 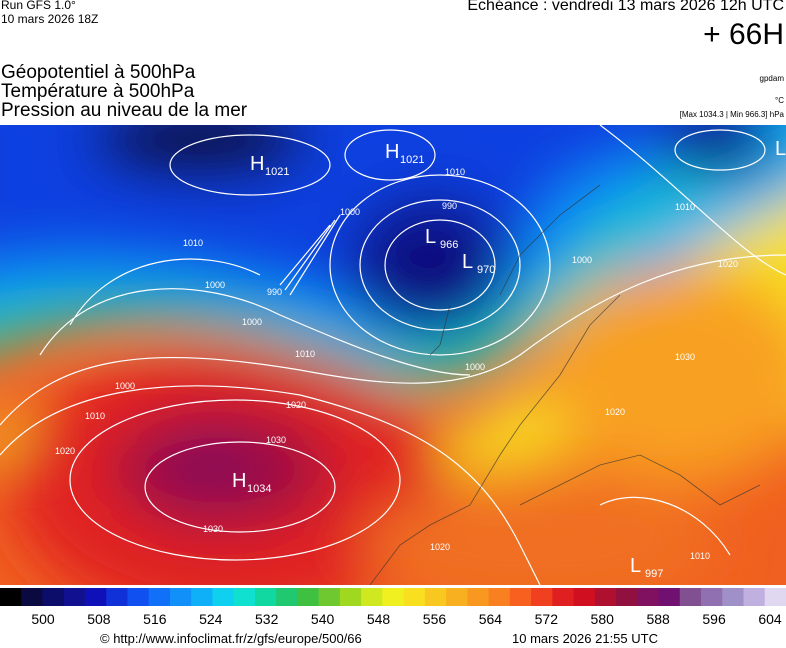 What do you see at coordinates (731, 114) in the screenshot?
I see `unit-label: [Max 1034.3 | Min 966.3] hPa` at bounding box center [731, 114].